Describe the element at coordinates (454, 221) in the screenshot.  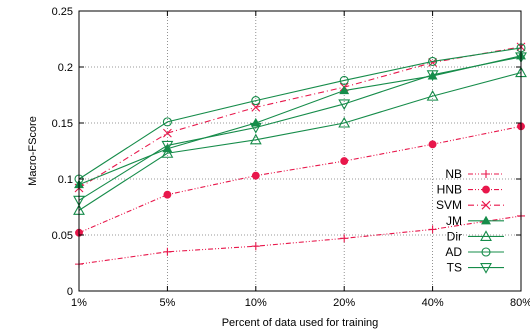
I see `legend-label-jm: JM` at that location.